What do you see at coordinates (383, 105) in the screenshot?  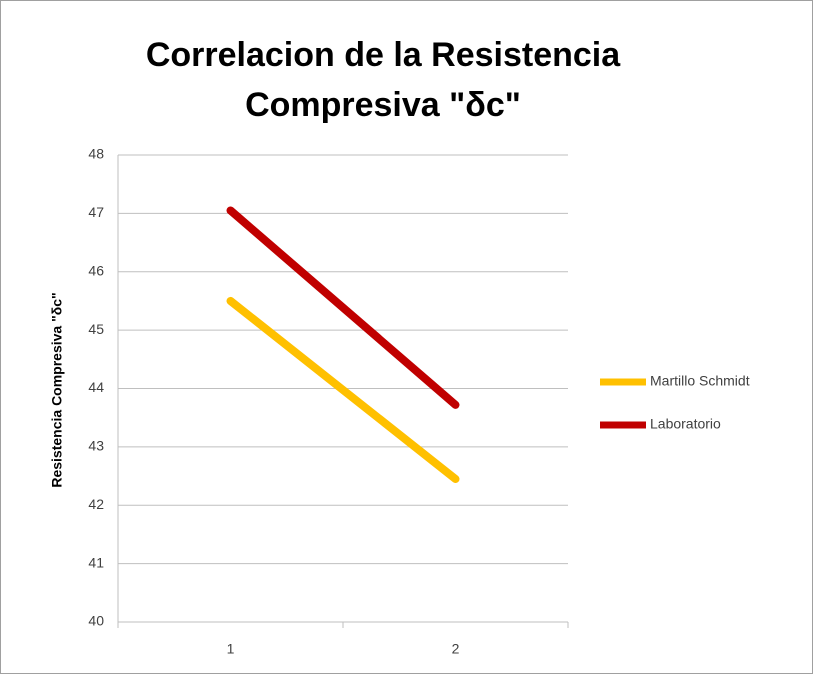 I see `chart-title: Compresiva "δc"` at bounding box center [383, 105].